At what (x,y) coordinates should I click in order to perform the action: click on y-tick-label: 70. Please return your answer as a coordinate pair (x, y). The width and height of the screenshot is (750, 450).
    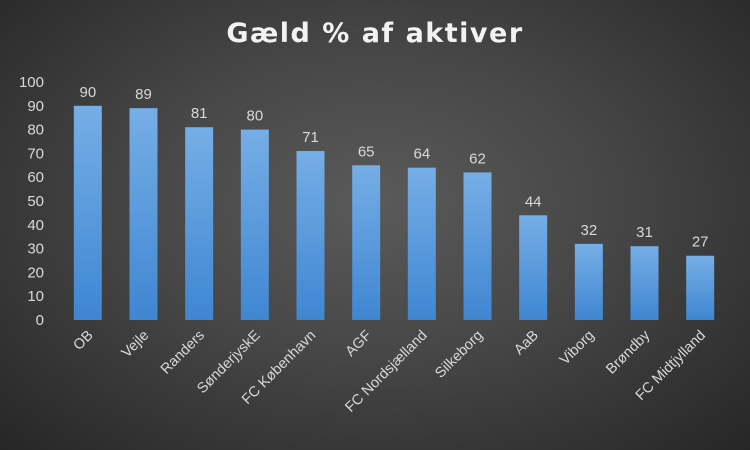
    Looking at the image, I should click on (35, 153).